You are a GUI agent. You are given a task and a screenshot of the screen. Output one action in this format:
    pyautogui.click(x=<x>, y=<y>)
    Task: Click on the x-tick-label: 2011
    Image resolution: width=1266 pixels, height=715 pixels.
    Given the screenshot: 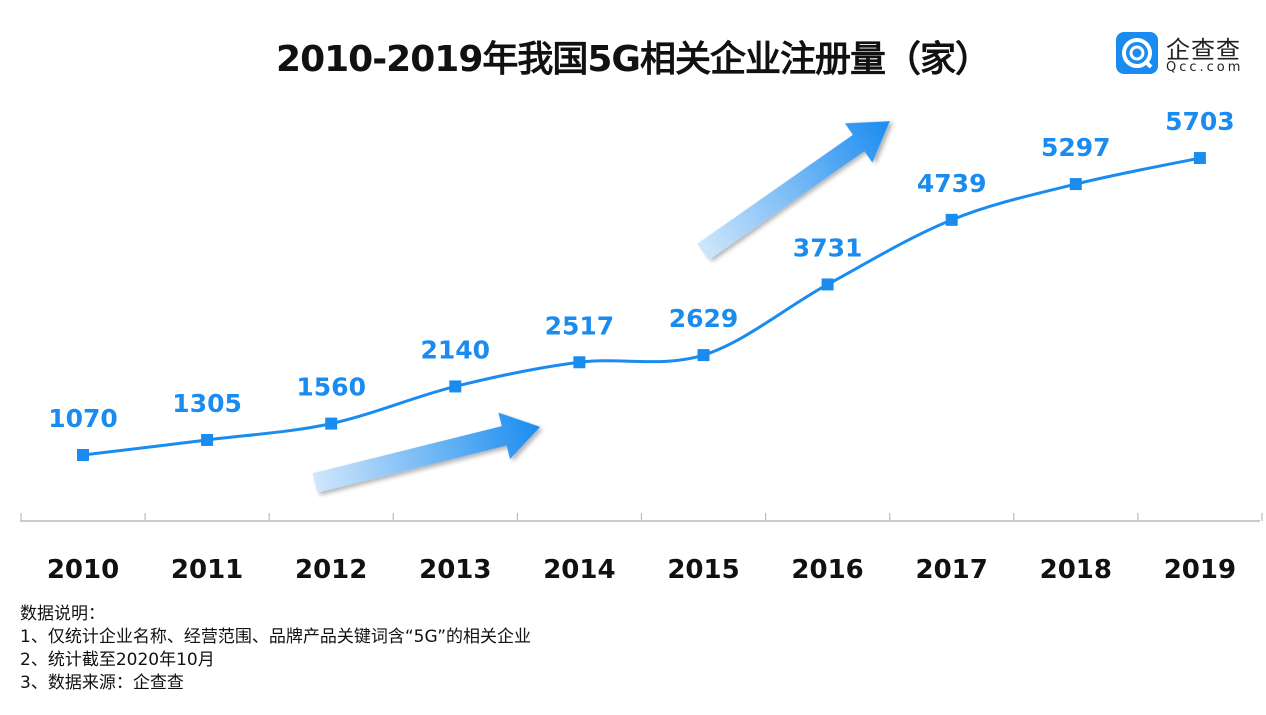 What is the action you would take?
    pyautogui.click(x=207, y=570)
    